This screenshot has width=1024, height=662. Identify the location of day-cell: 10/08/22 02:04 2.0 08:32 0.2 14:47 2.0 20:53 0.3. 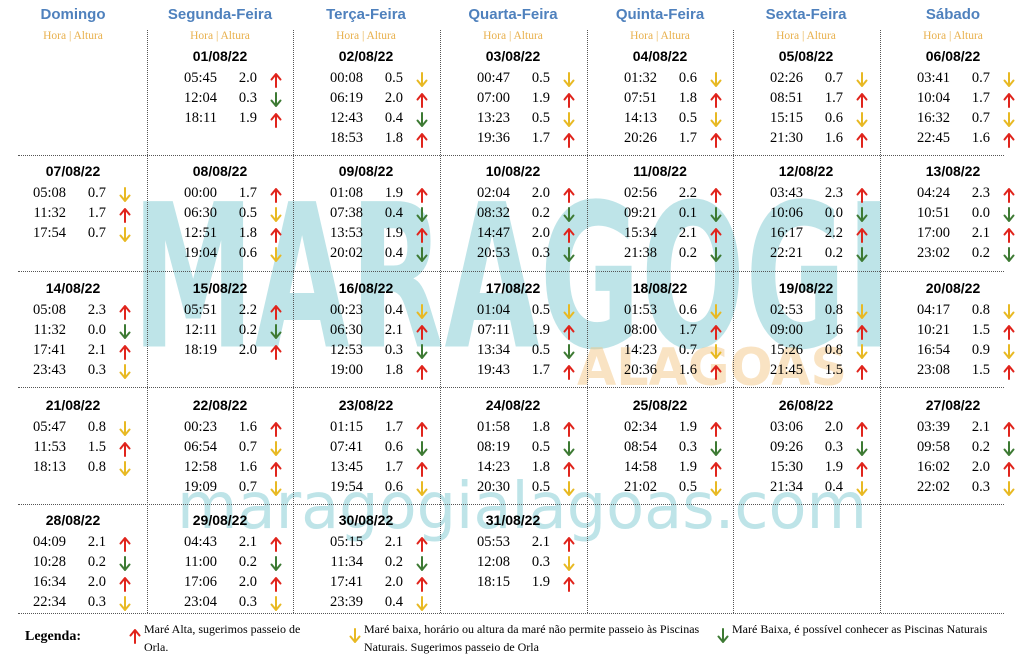
(513, 218).